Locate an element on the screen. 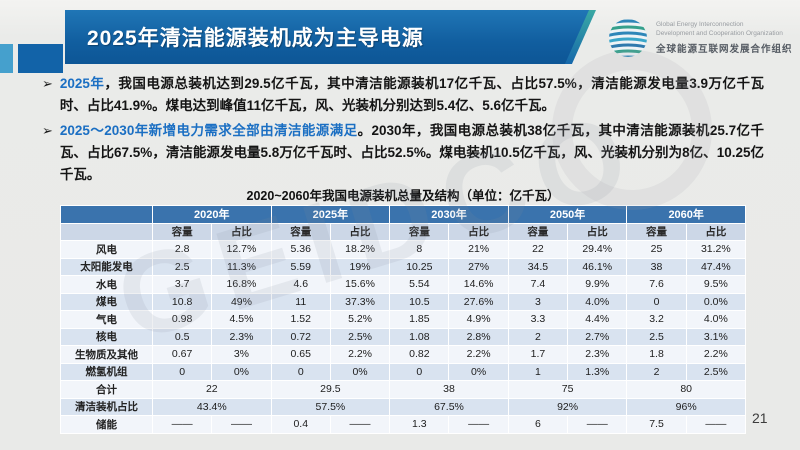  table-cell: 4.9% is located at coordinates (478, 319).